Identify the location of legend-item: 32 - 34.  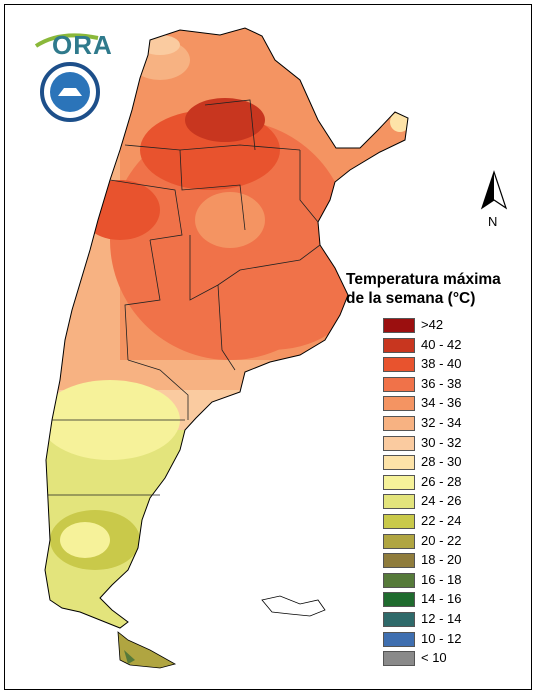
(453, 424).